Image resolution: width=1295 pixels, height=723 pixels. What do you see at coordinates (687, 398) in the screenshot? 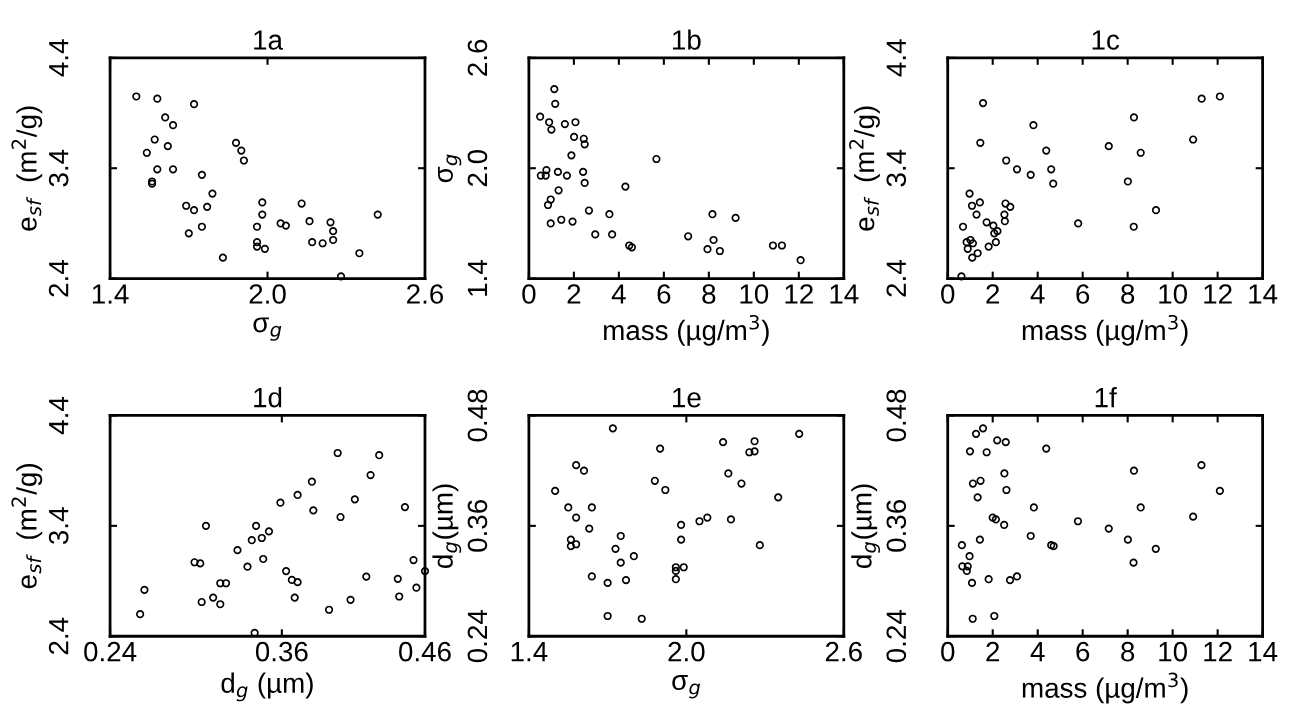
I see `chart-title: 1e` at bounding box center [687, 398].